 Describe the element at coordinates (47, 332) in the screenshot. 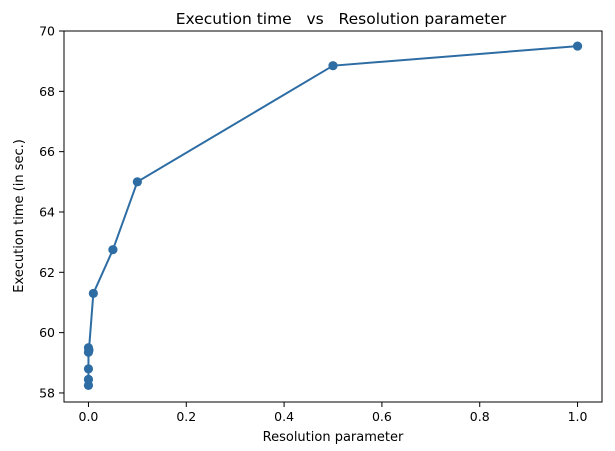

I see `y-tick-label: 60` at that location.